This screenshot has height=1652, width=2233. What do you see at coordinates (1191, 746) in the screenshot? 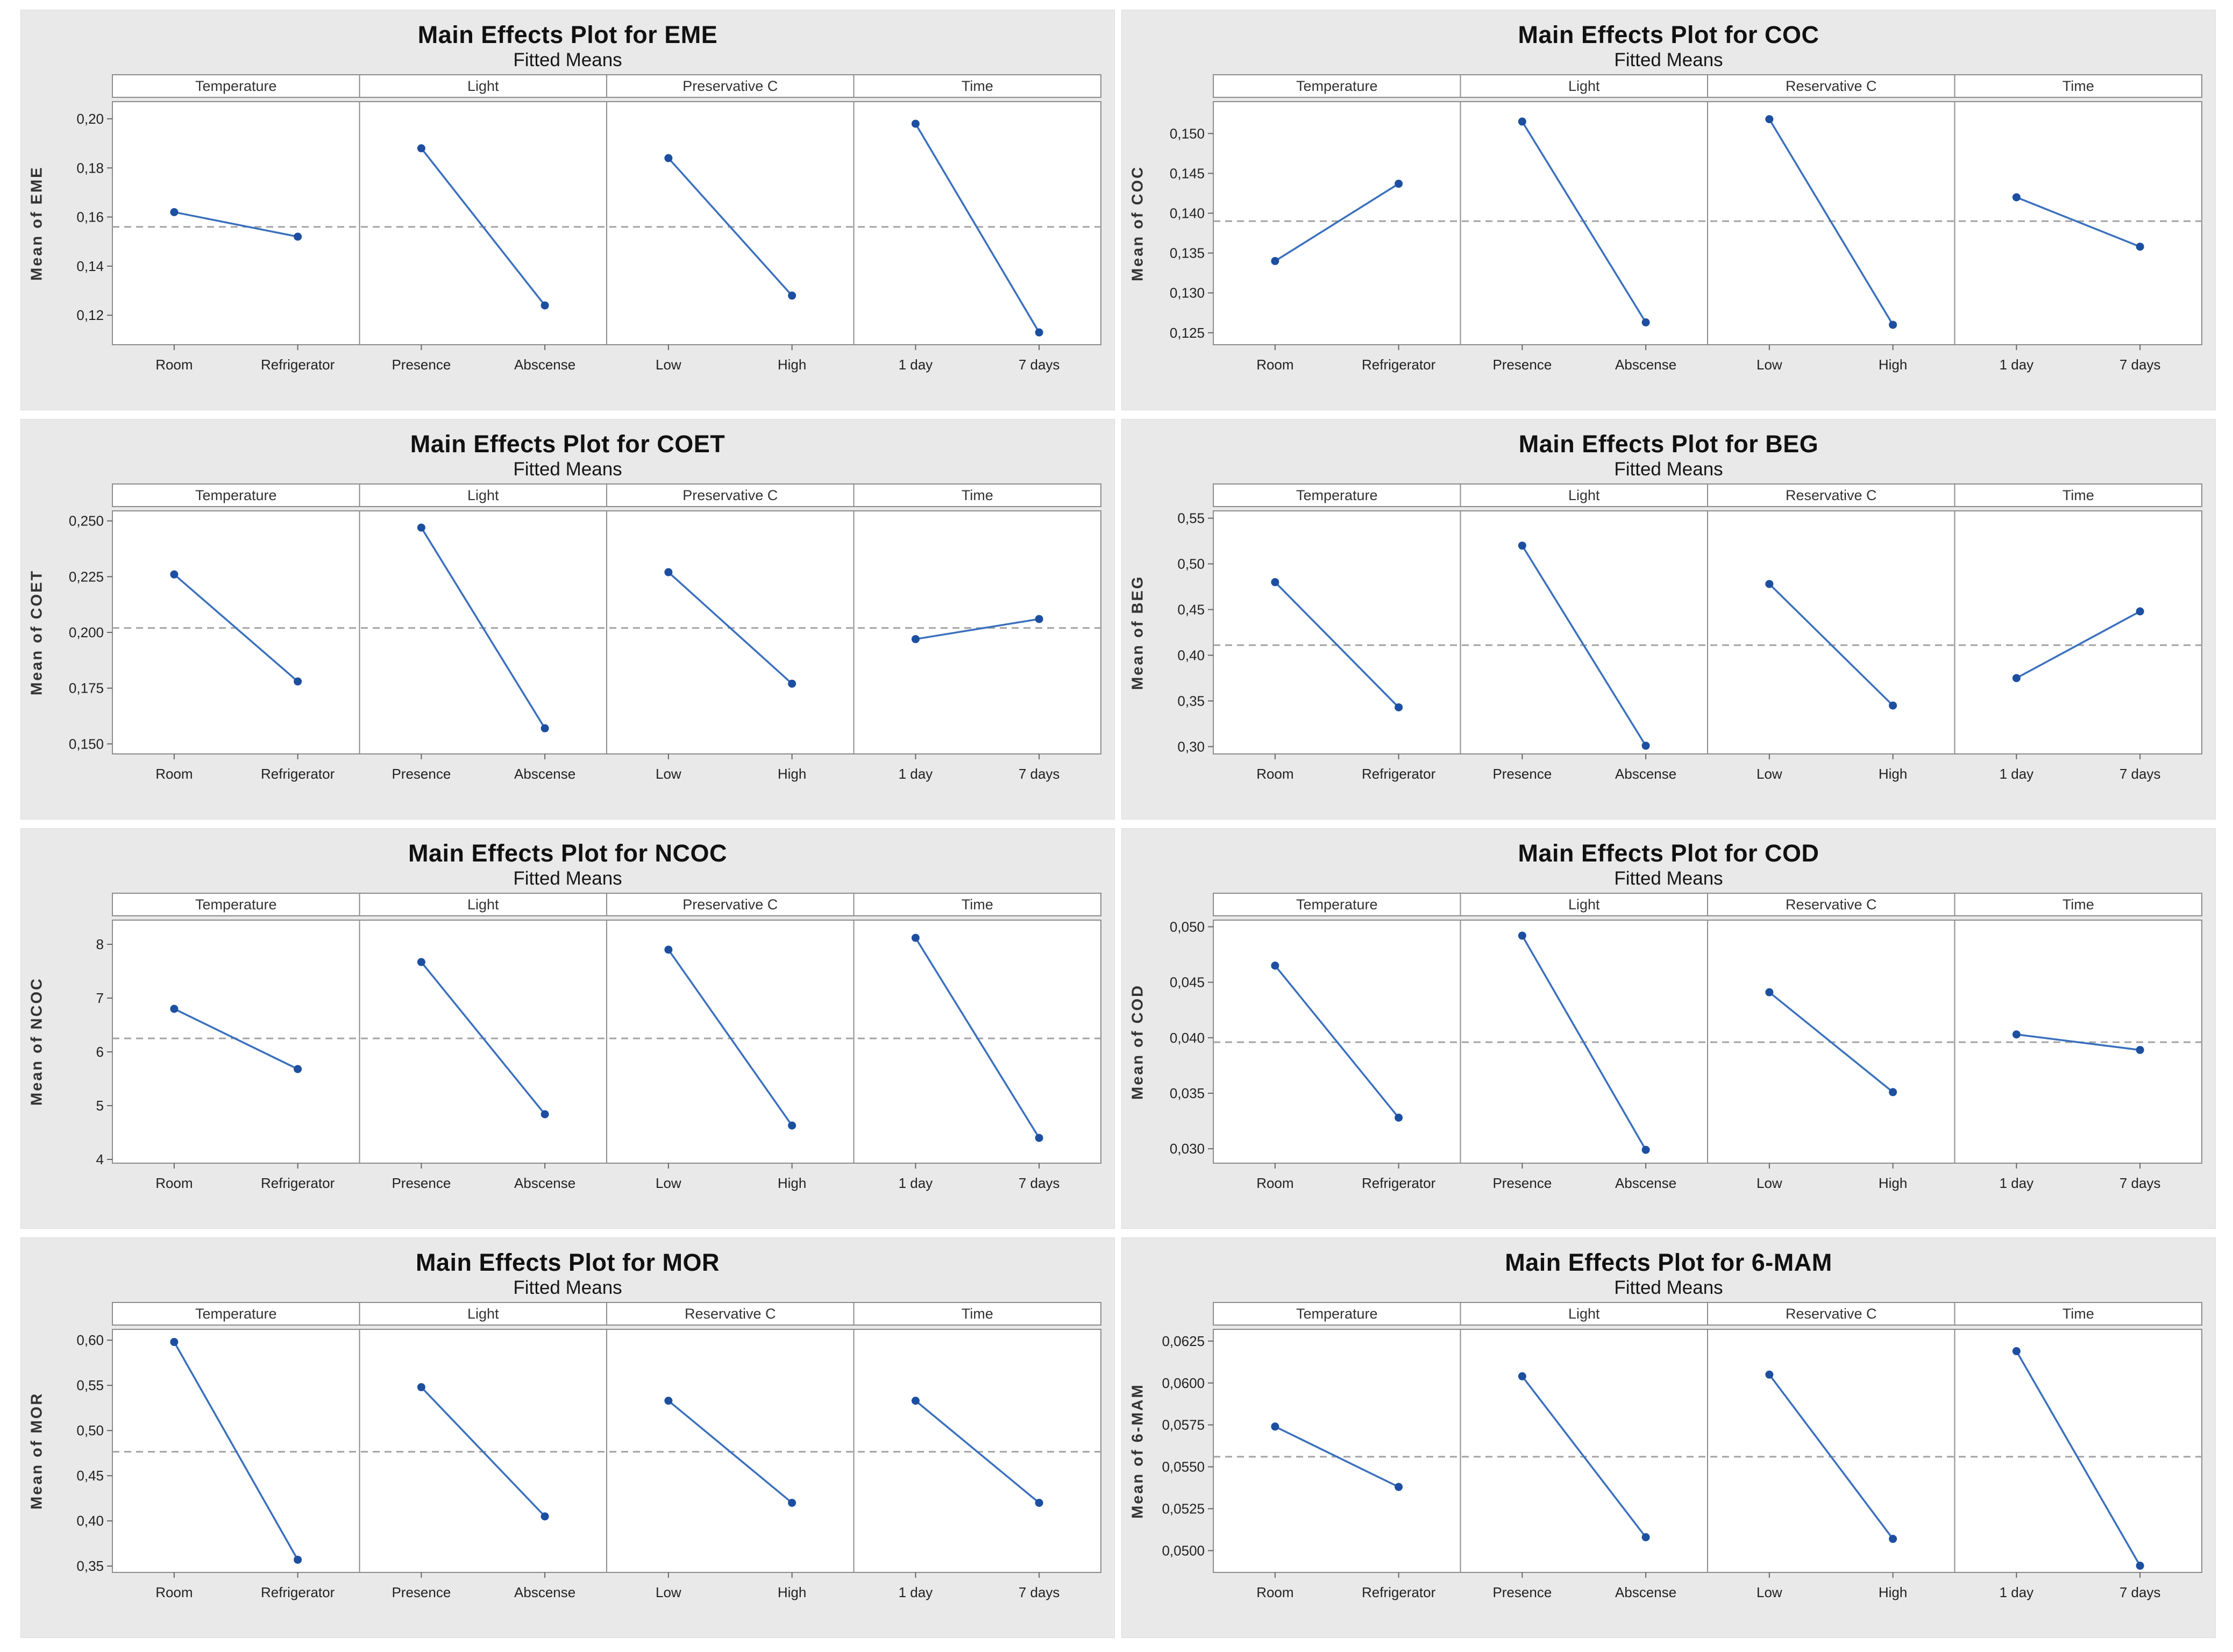
I see `y-tick-label: 0,30` at bounding box center [1191, 746].